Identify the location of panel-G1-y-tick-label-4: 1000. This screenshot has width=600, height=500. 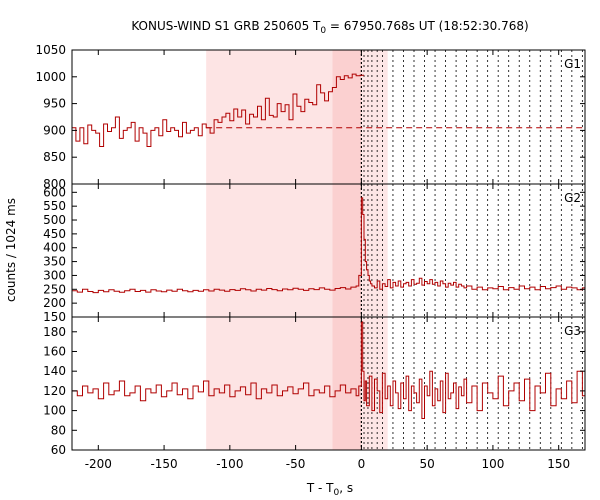
(50, 77).